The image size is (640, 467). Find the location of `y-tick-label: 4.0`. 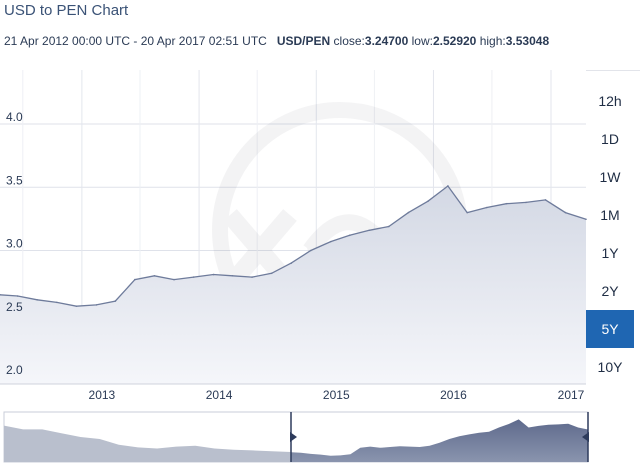

y-tick-label: 4.0 is located at coordinates (14, 117).